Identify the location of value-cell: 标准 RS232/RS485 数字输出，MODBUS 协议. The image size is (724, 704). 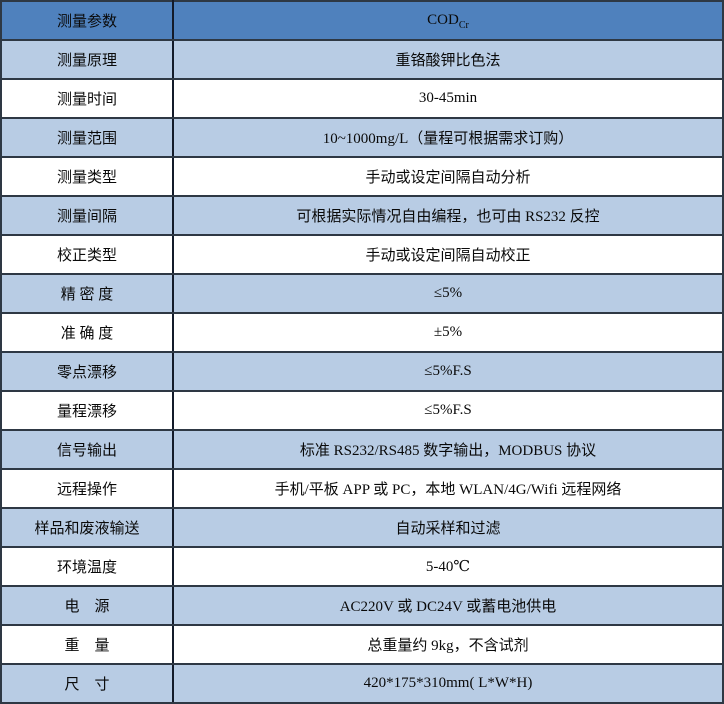
(448, 449).